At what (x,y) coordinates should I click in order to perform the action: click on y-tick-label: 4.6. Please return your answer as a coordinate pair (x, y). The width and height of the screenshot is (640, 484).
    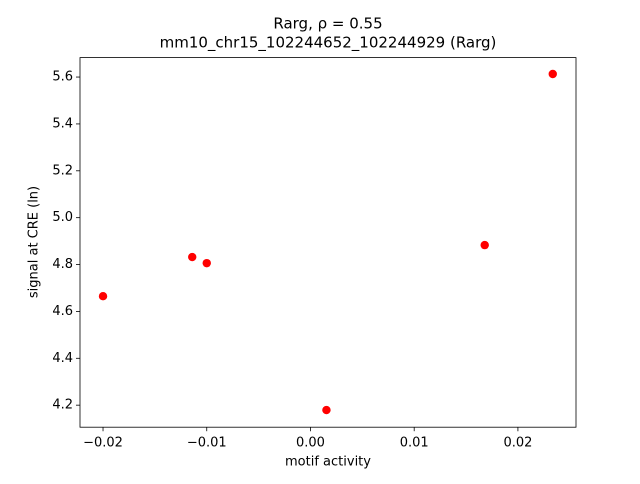
    Looking at the image, I should click on (62, 311).